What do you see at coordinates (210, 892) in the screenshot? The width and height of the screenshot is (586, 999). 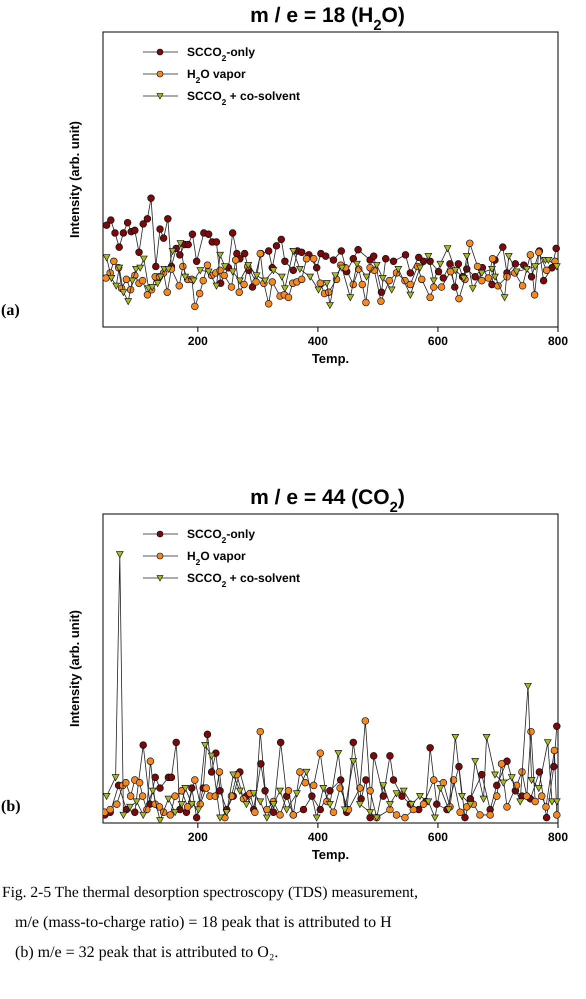 I see `caption: Fig. 2-5 The thermal desorption spectroscopy (TDS) measurement,` at bounding box center [210, 892].